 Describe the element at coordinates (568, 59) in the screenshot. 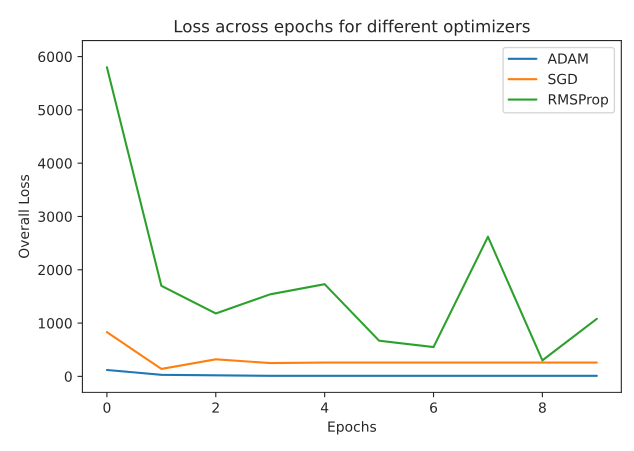

I see `legend-label: ADAM` at that location.